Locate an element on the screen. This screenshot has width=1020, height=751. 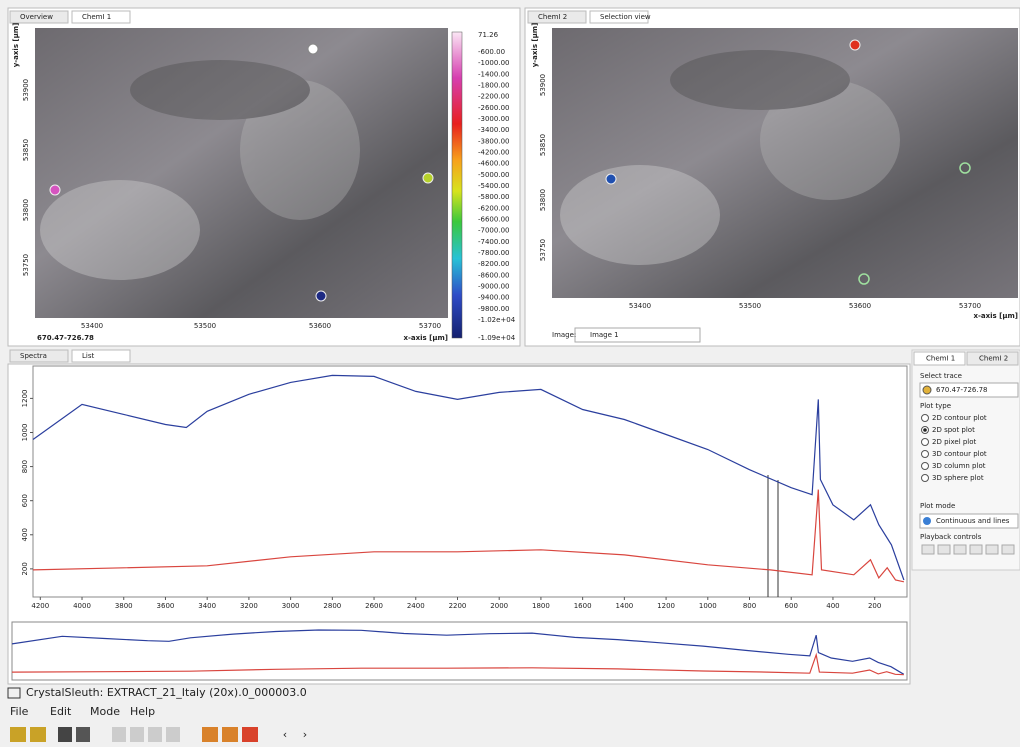
mode-dropdown is located at coordinates (969, 521).